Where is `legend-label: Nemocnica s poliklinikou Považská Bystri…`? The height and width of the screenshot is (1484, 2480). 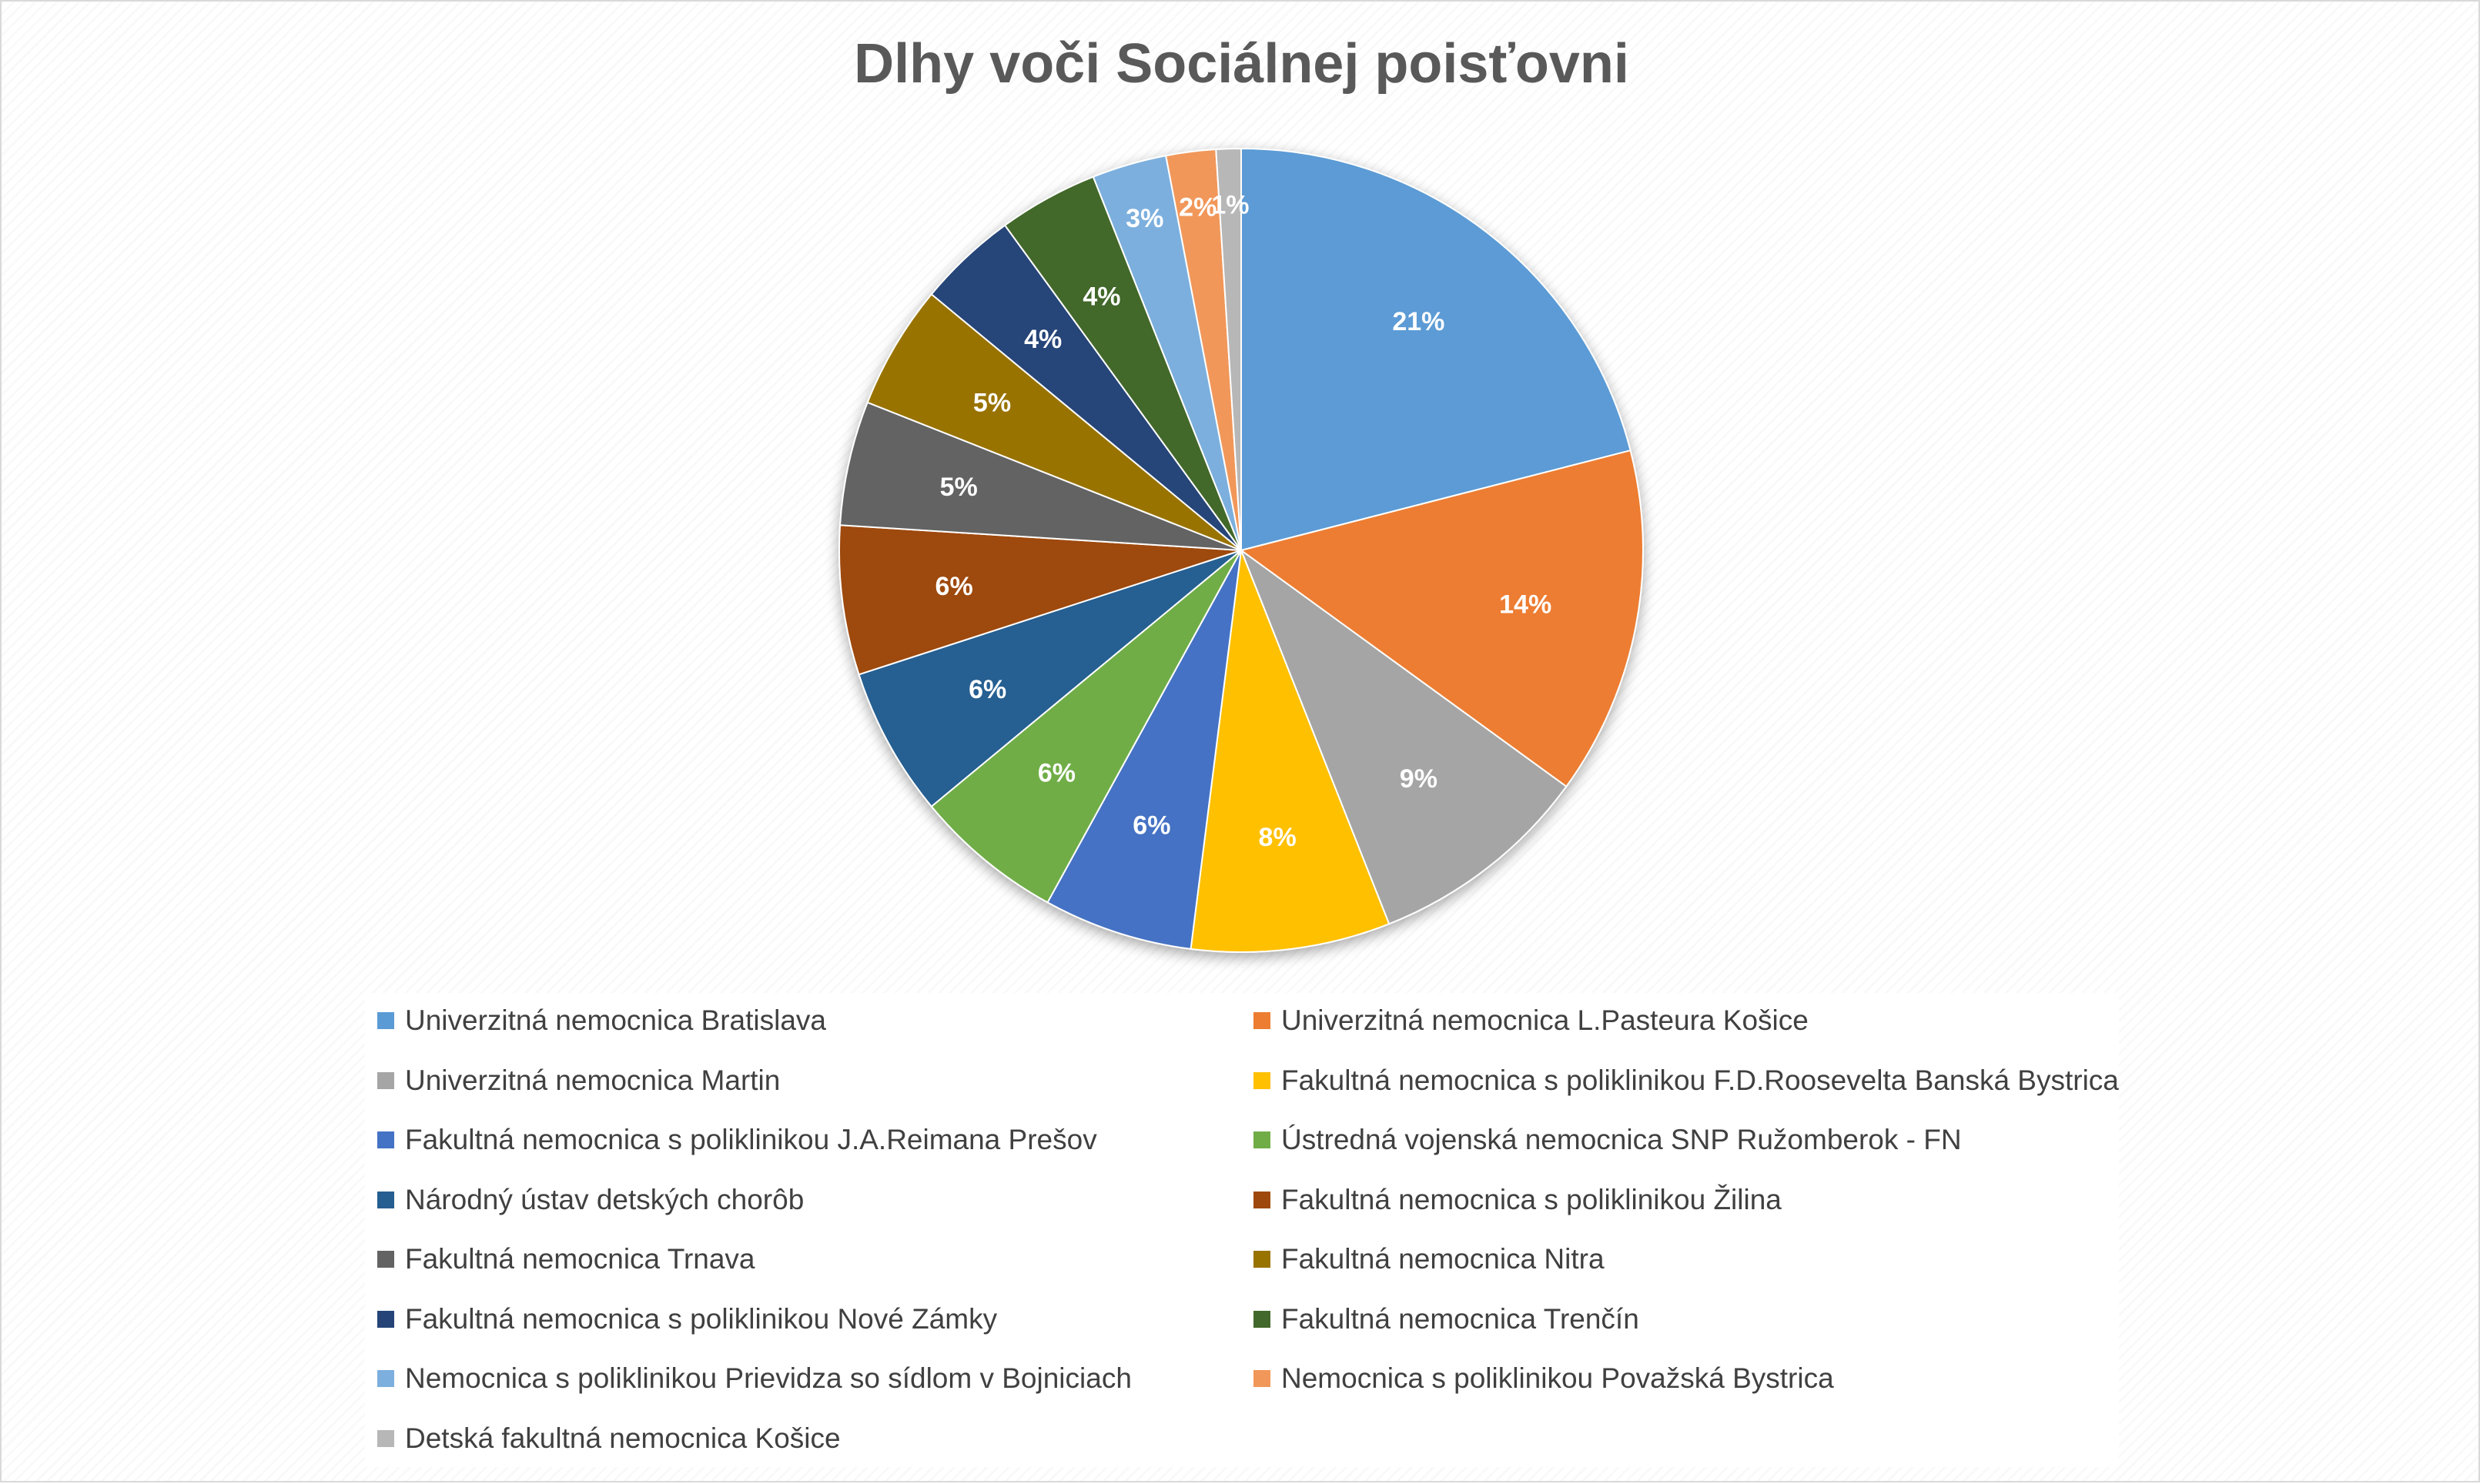
legend-label: Nemocnica s poliklinikou Považská Bystri… is located at coordinates (1558, 1378).